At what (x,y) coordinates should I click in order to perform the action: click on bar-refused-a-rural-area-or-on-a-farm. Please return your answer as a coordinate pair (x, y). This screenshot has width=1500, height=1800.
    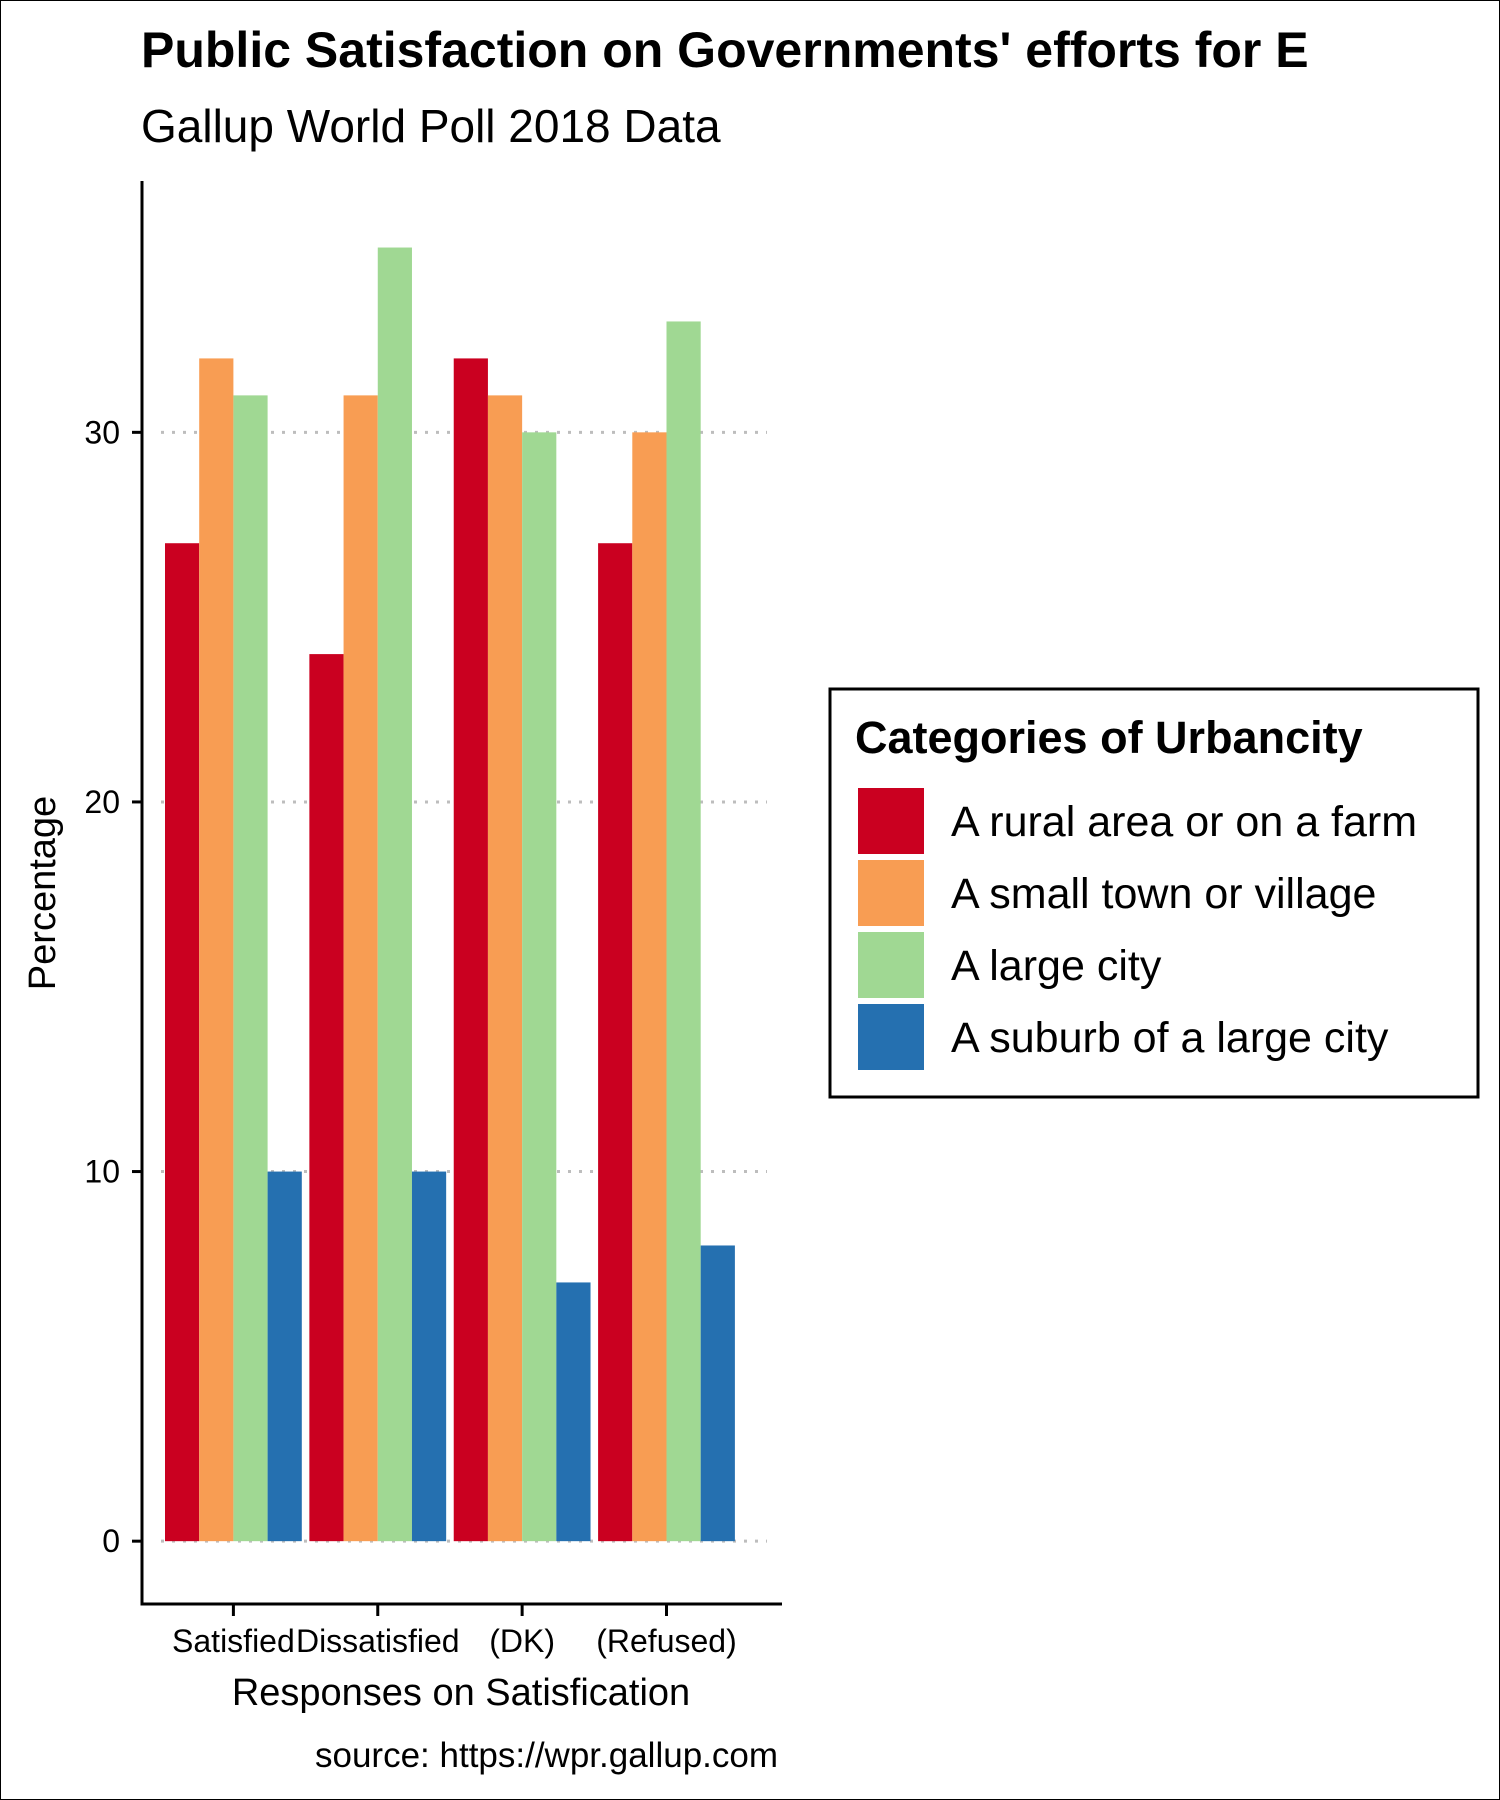
    Looking at the image, I should click on (615, 1042).